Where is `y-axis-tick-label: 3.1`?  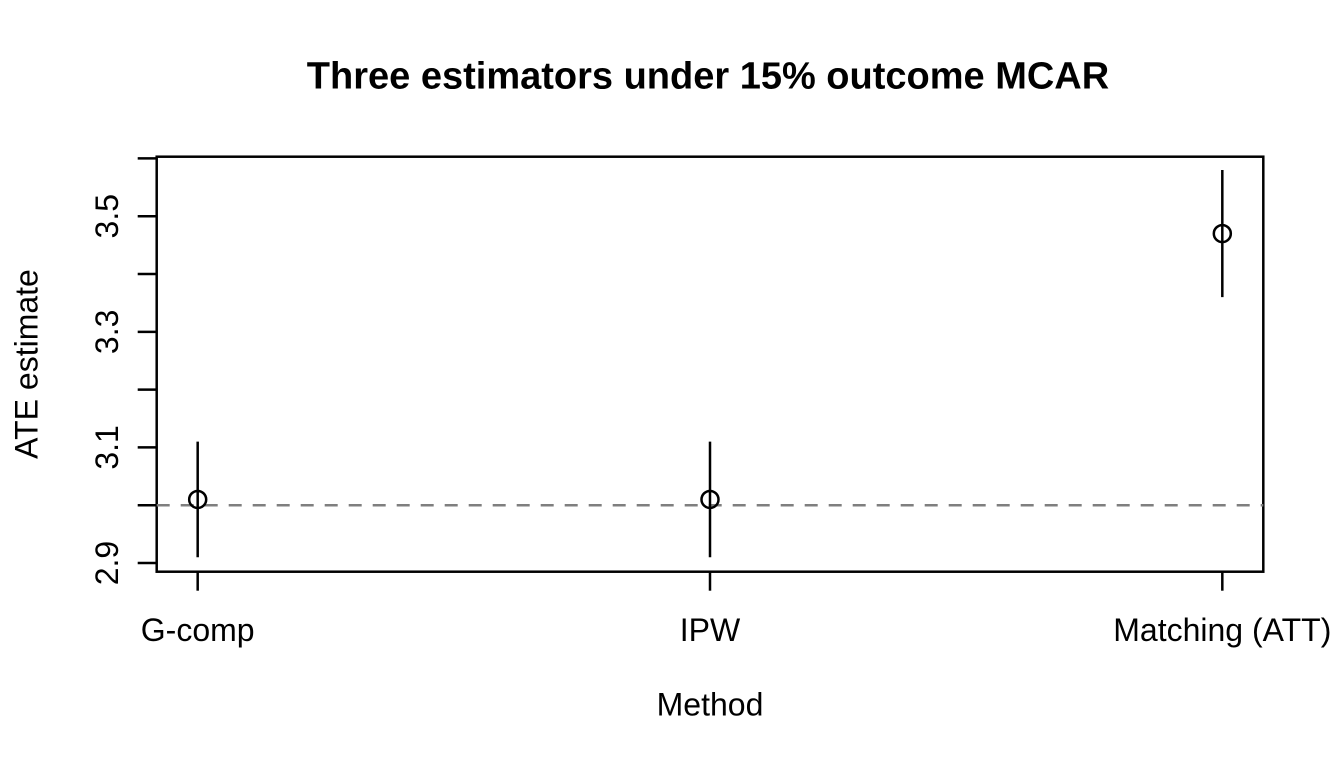
y-axis-tick-label: 3.1 is located at coordinates (107, 447).